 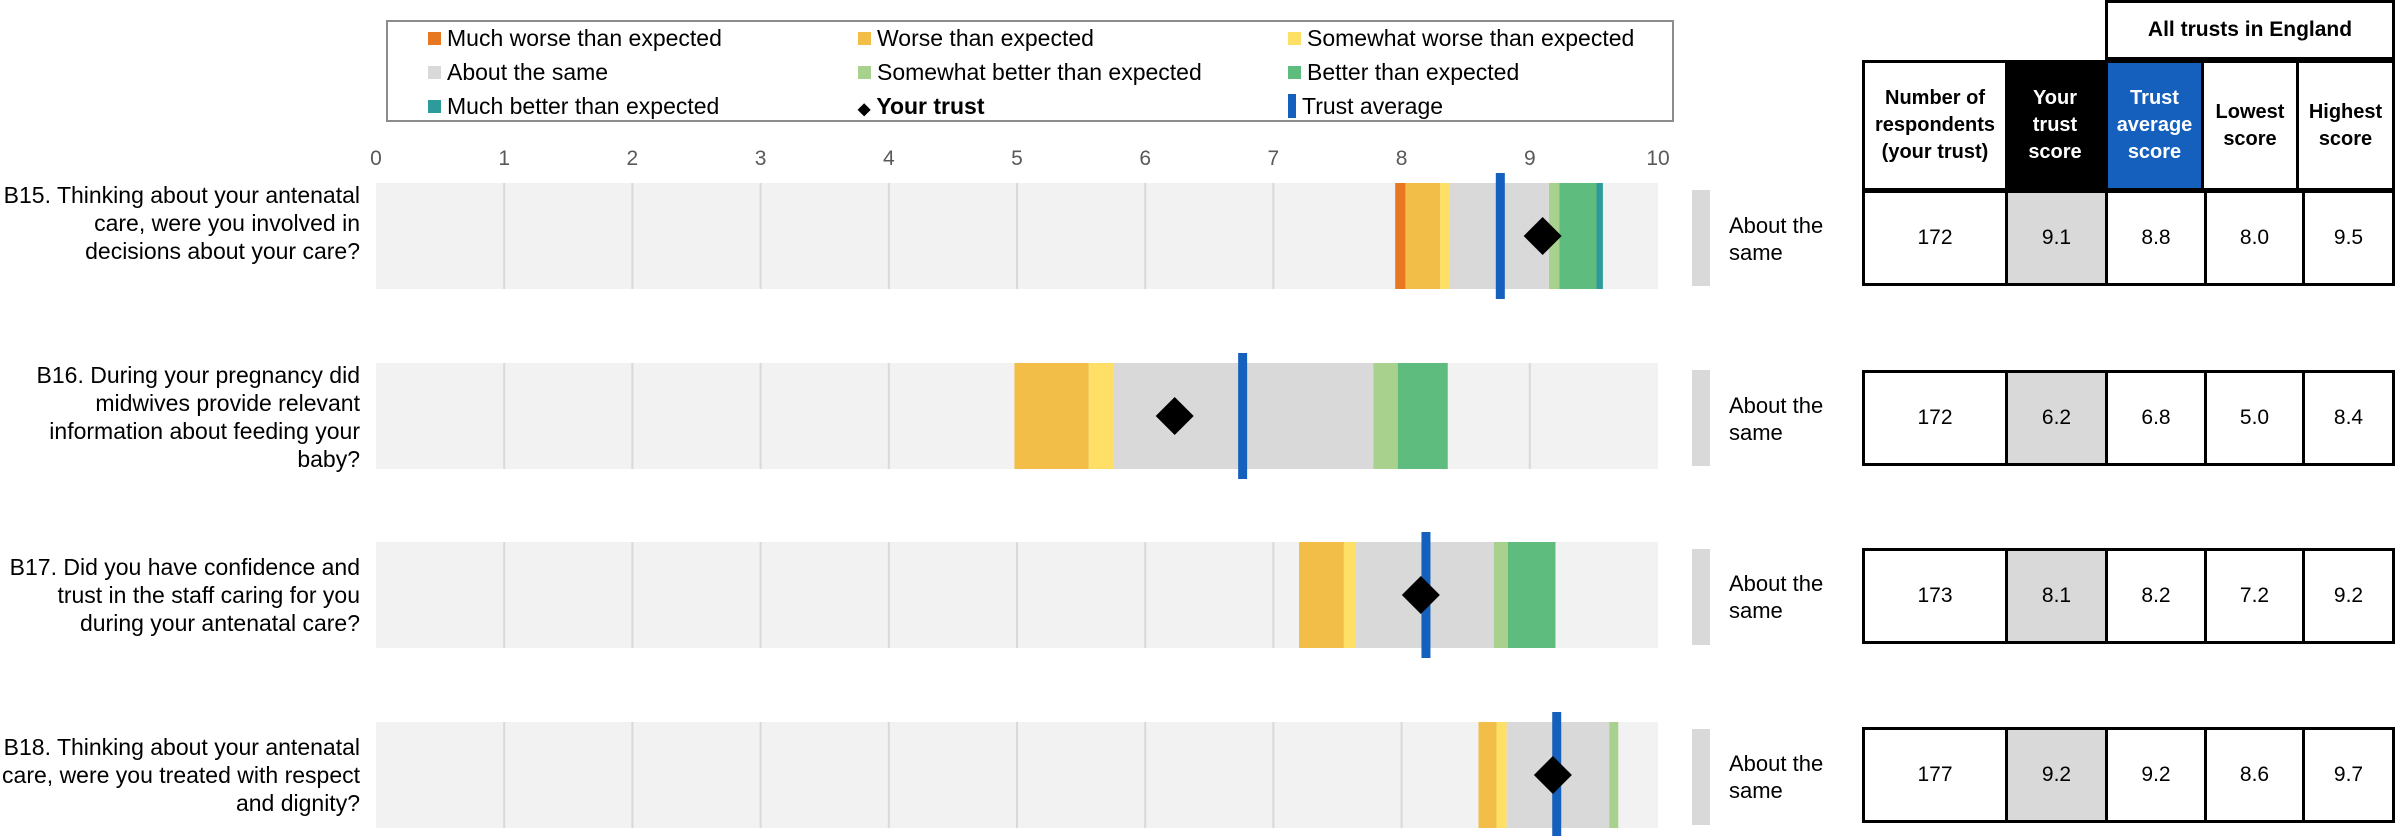 I want to click on trust-average-cell: 8.8, so click(x=2156, y=238).